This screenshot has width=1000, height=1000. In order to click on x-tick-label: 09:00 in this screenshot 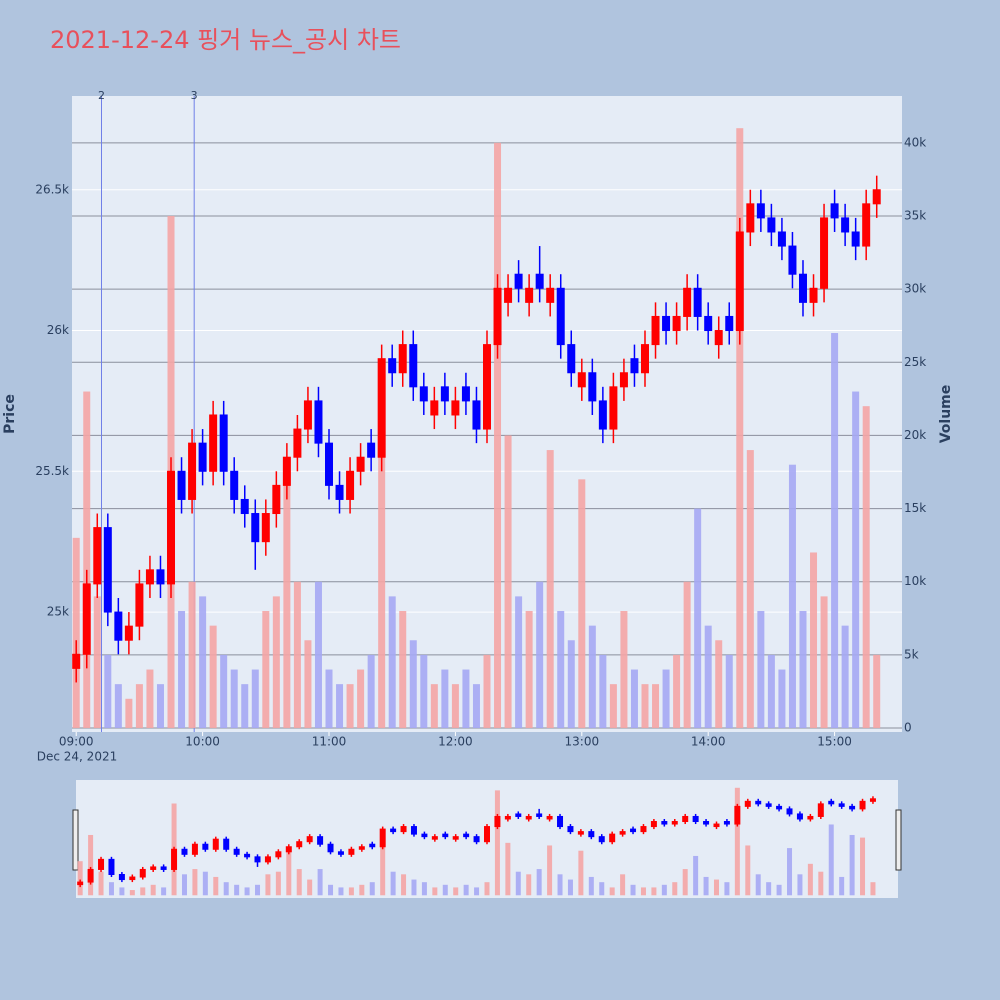, I will do `click(76, 742)`.